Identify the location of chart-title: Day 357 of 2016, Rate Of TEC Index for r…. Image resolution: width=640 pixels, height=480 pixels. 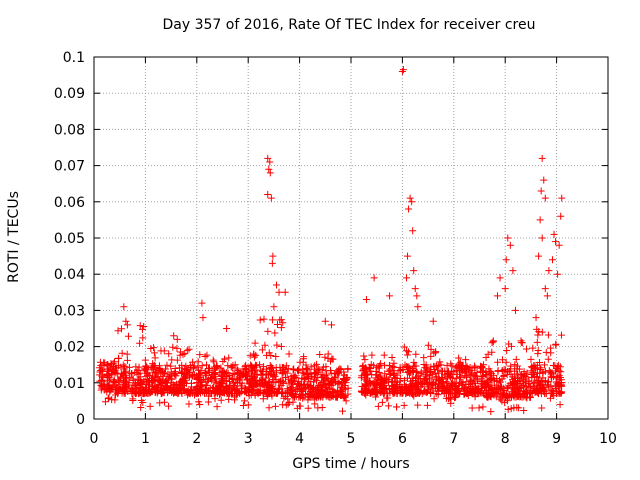
(349, 25).